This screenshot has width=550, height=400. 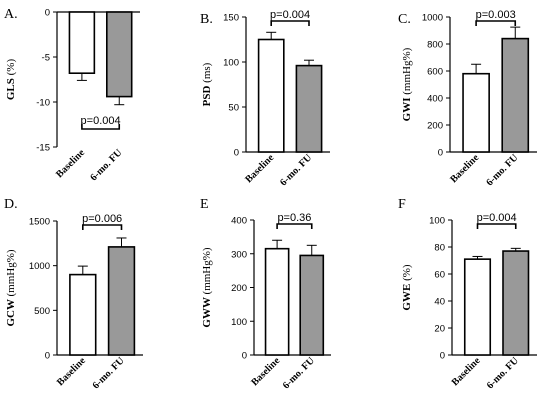 What do you see at coordinates (439, 275) in the screenshot?
I see `y-tick-label: 60` at bounding box center [439, 275].